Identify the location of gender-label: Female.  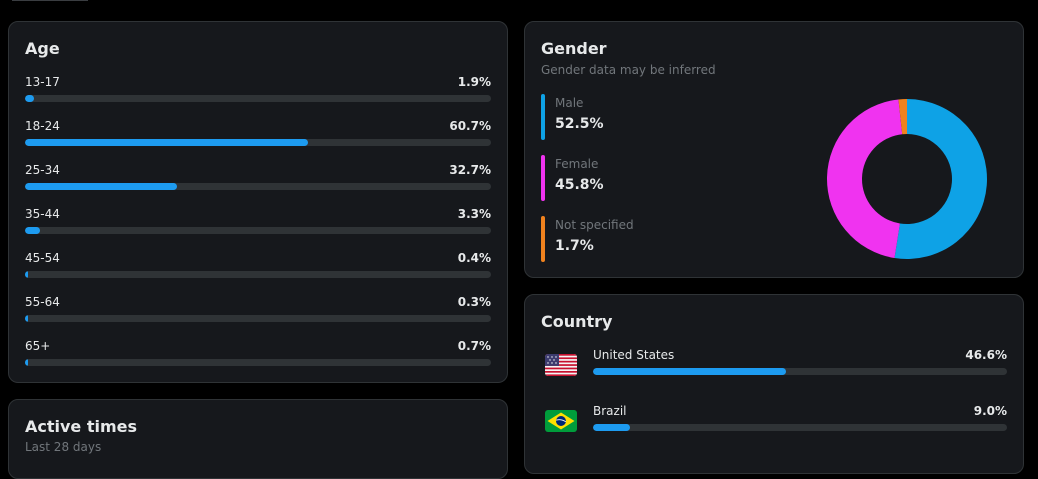
(577, 164).